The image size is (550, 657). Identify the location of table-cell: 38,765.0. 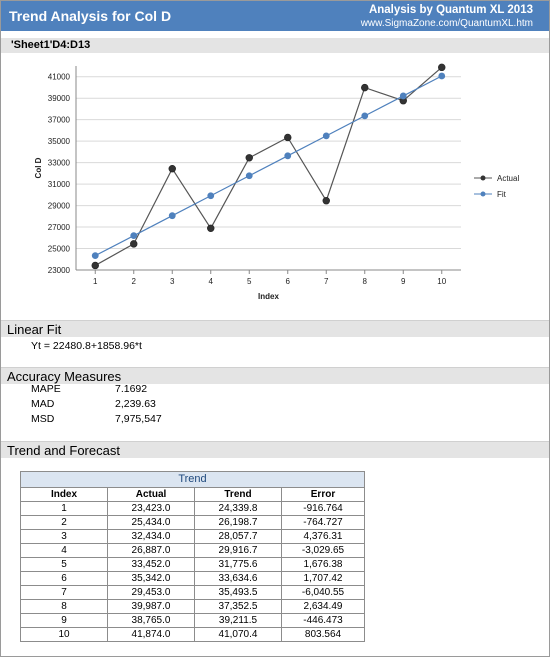
(151, 620).